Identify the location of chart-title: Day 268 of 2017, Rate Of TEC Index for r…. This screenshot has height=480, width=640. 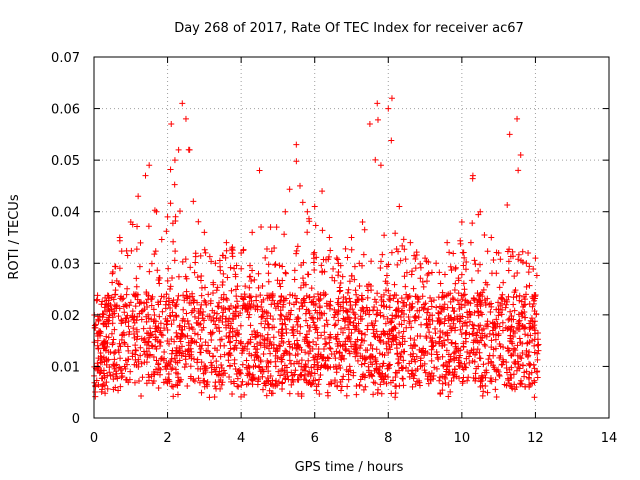
(349, 28).